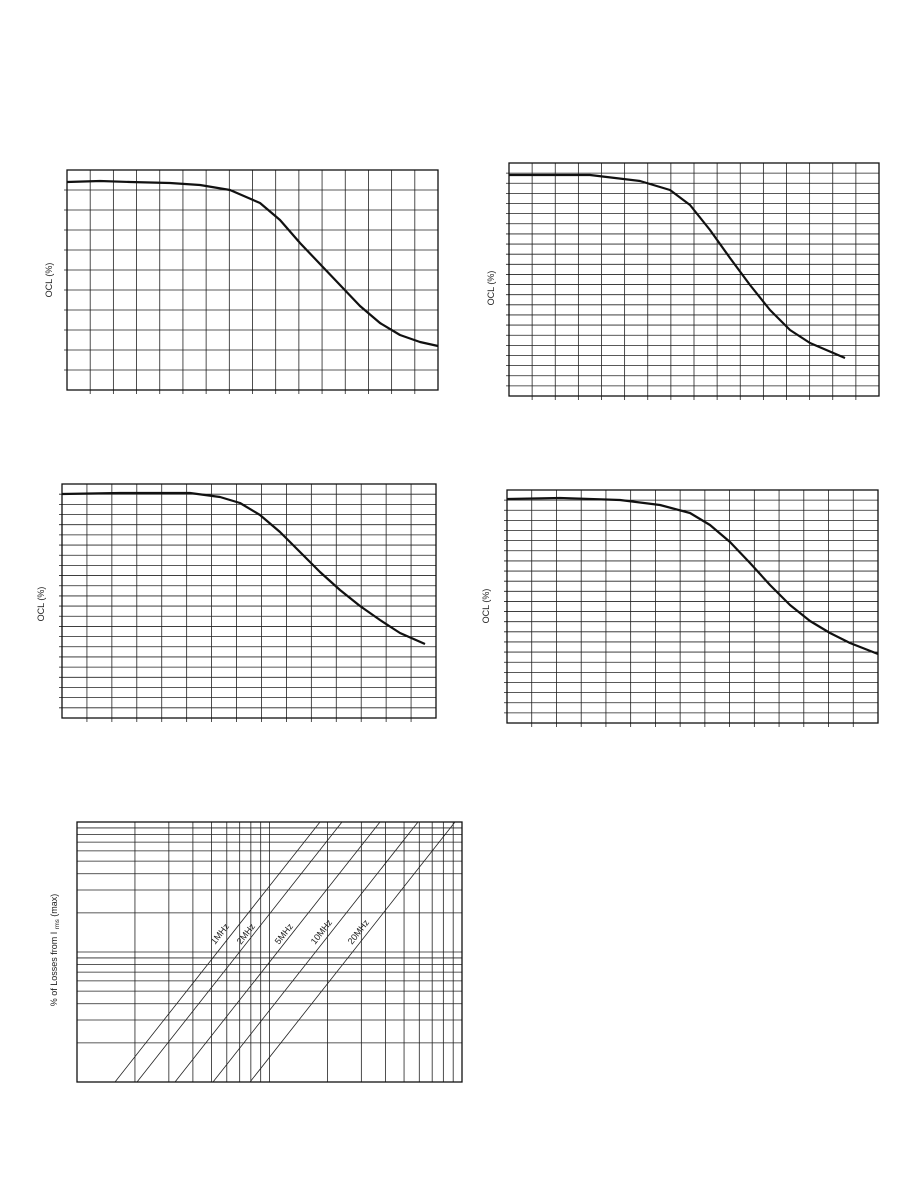 The height and width of the screenshot is (1188, 918). Describe the element at coordinates (220, 933) in the screenshot. I see `curve-label: 1MHz` at that location.